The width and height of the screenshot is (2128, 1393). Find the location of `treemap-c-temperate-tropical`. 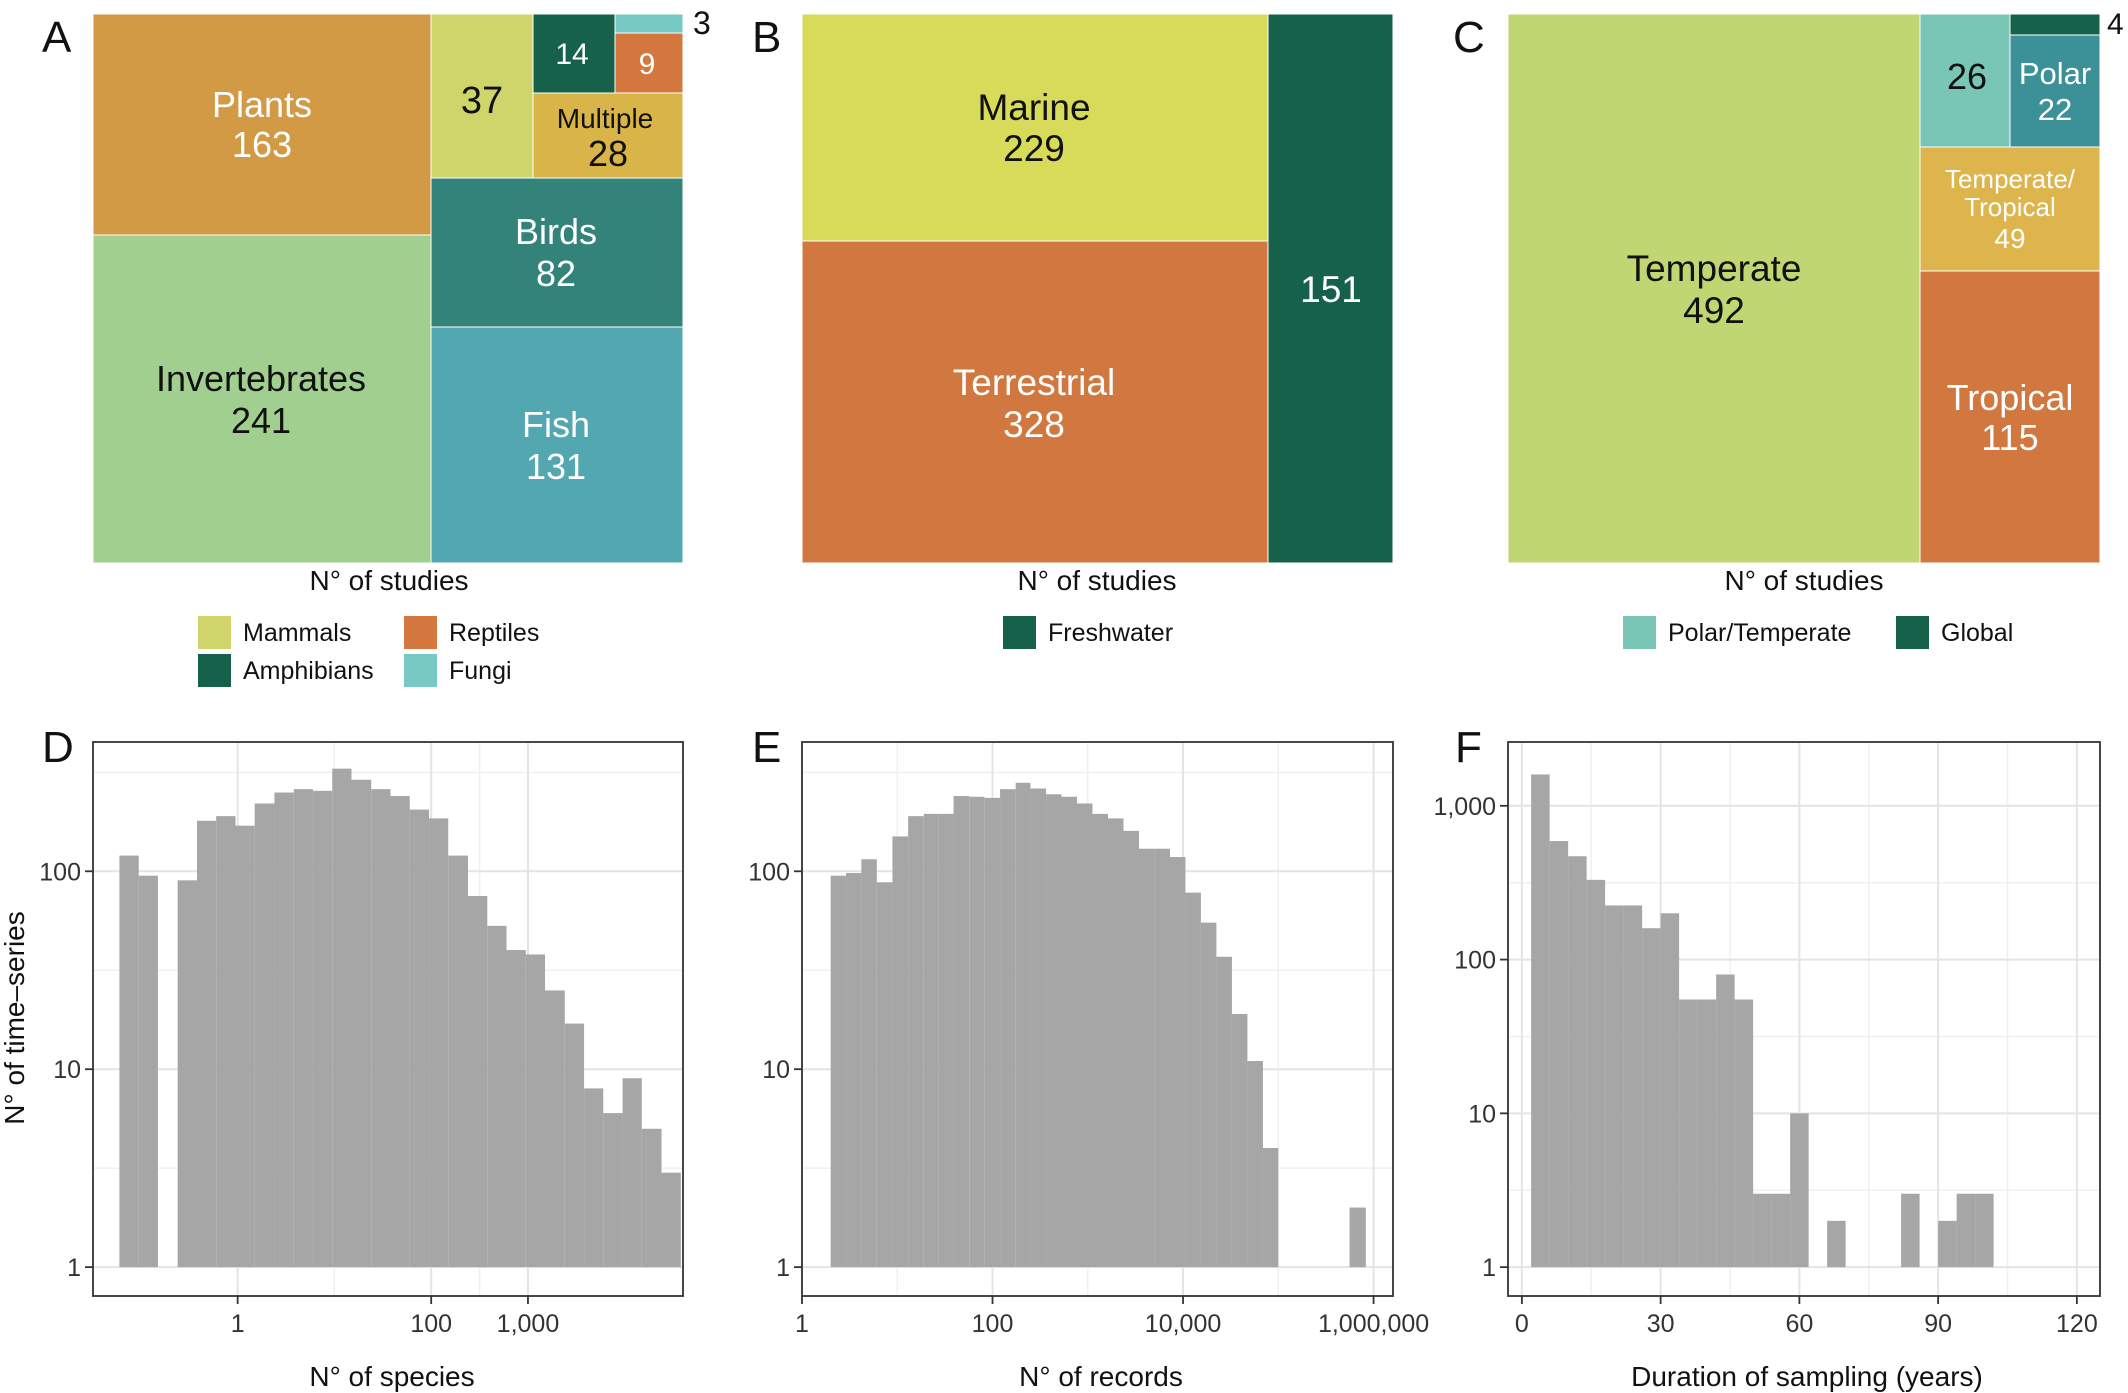

treemap-c-temperate-tropical is located at coordinates (2010, 209).